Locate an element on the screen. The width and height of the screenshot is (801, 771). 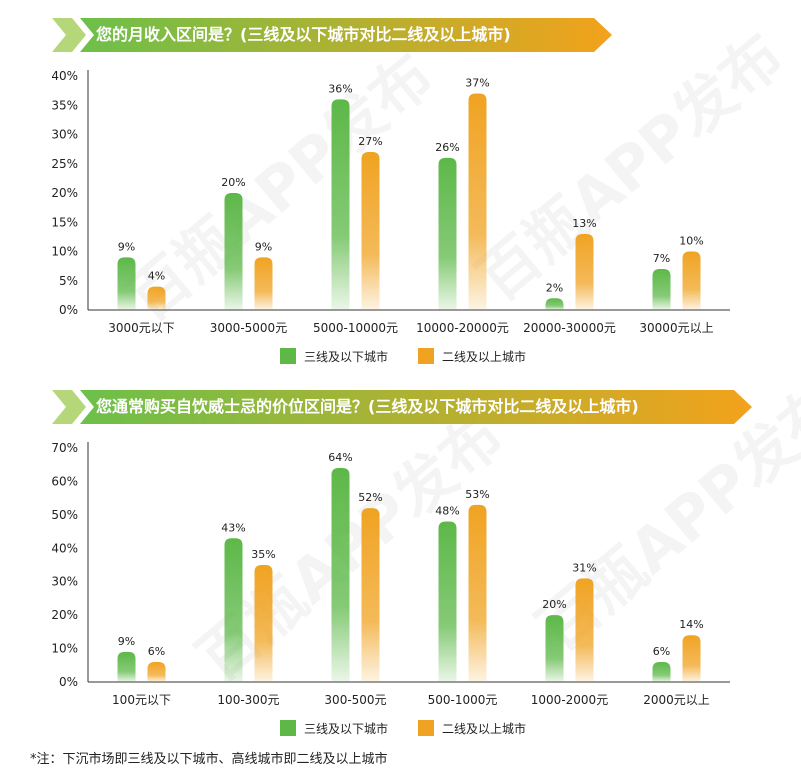
x-tick-label: 500-1000元 is located at coordinates (463, 700).